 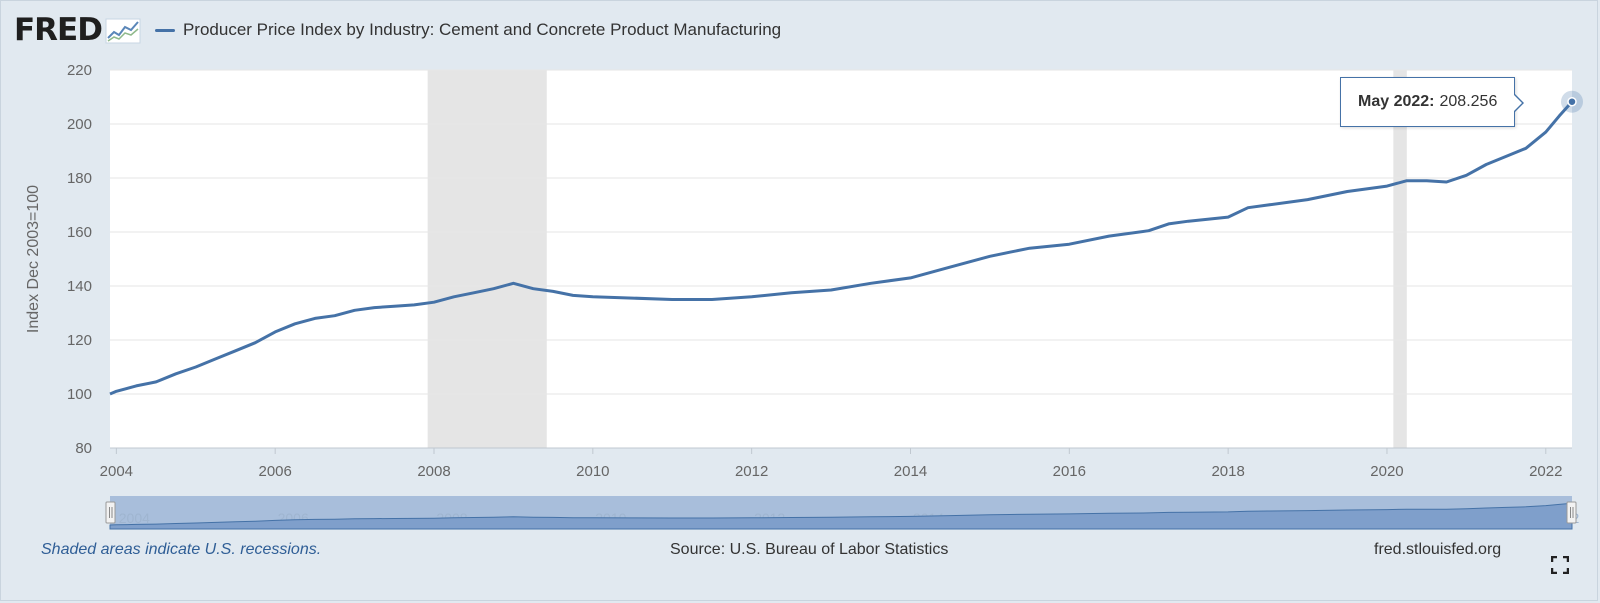 I want to click on navigator-series-area, so click(x=841, y=516).